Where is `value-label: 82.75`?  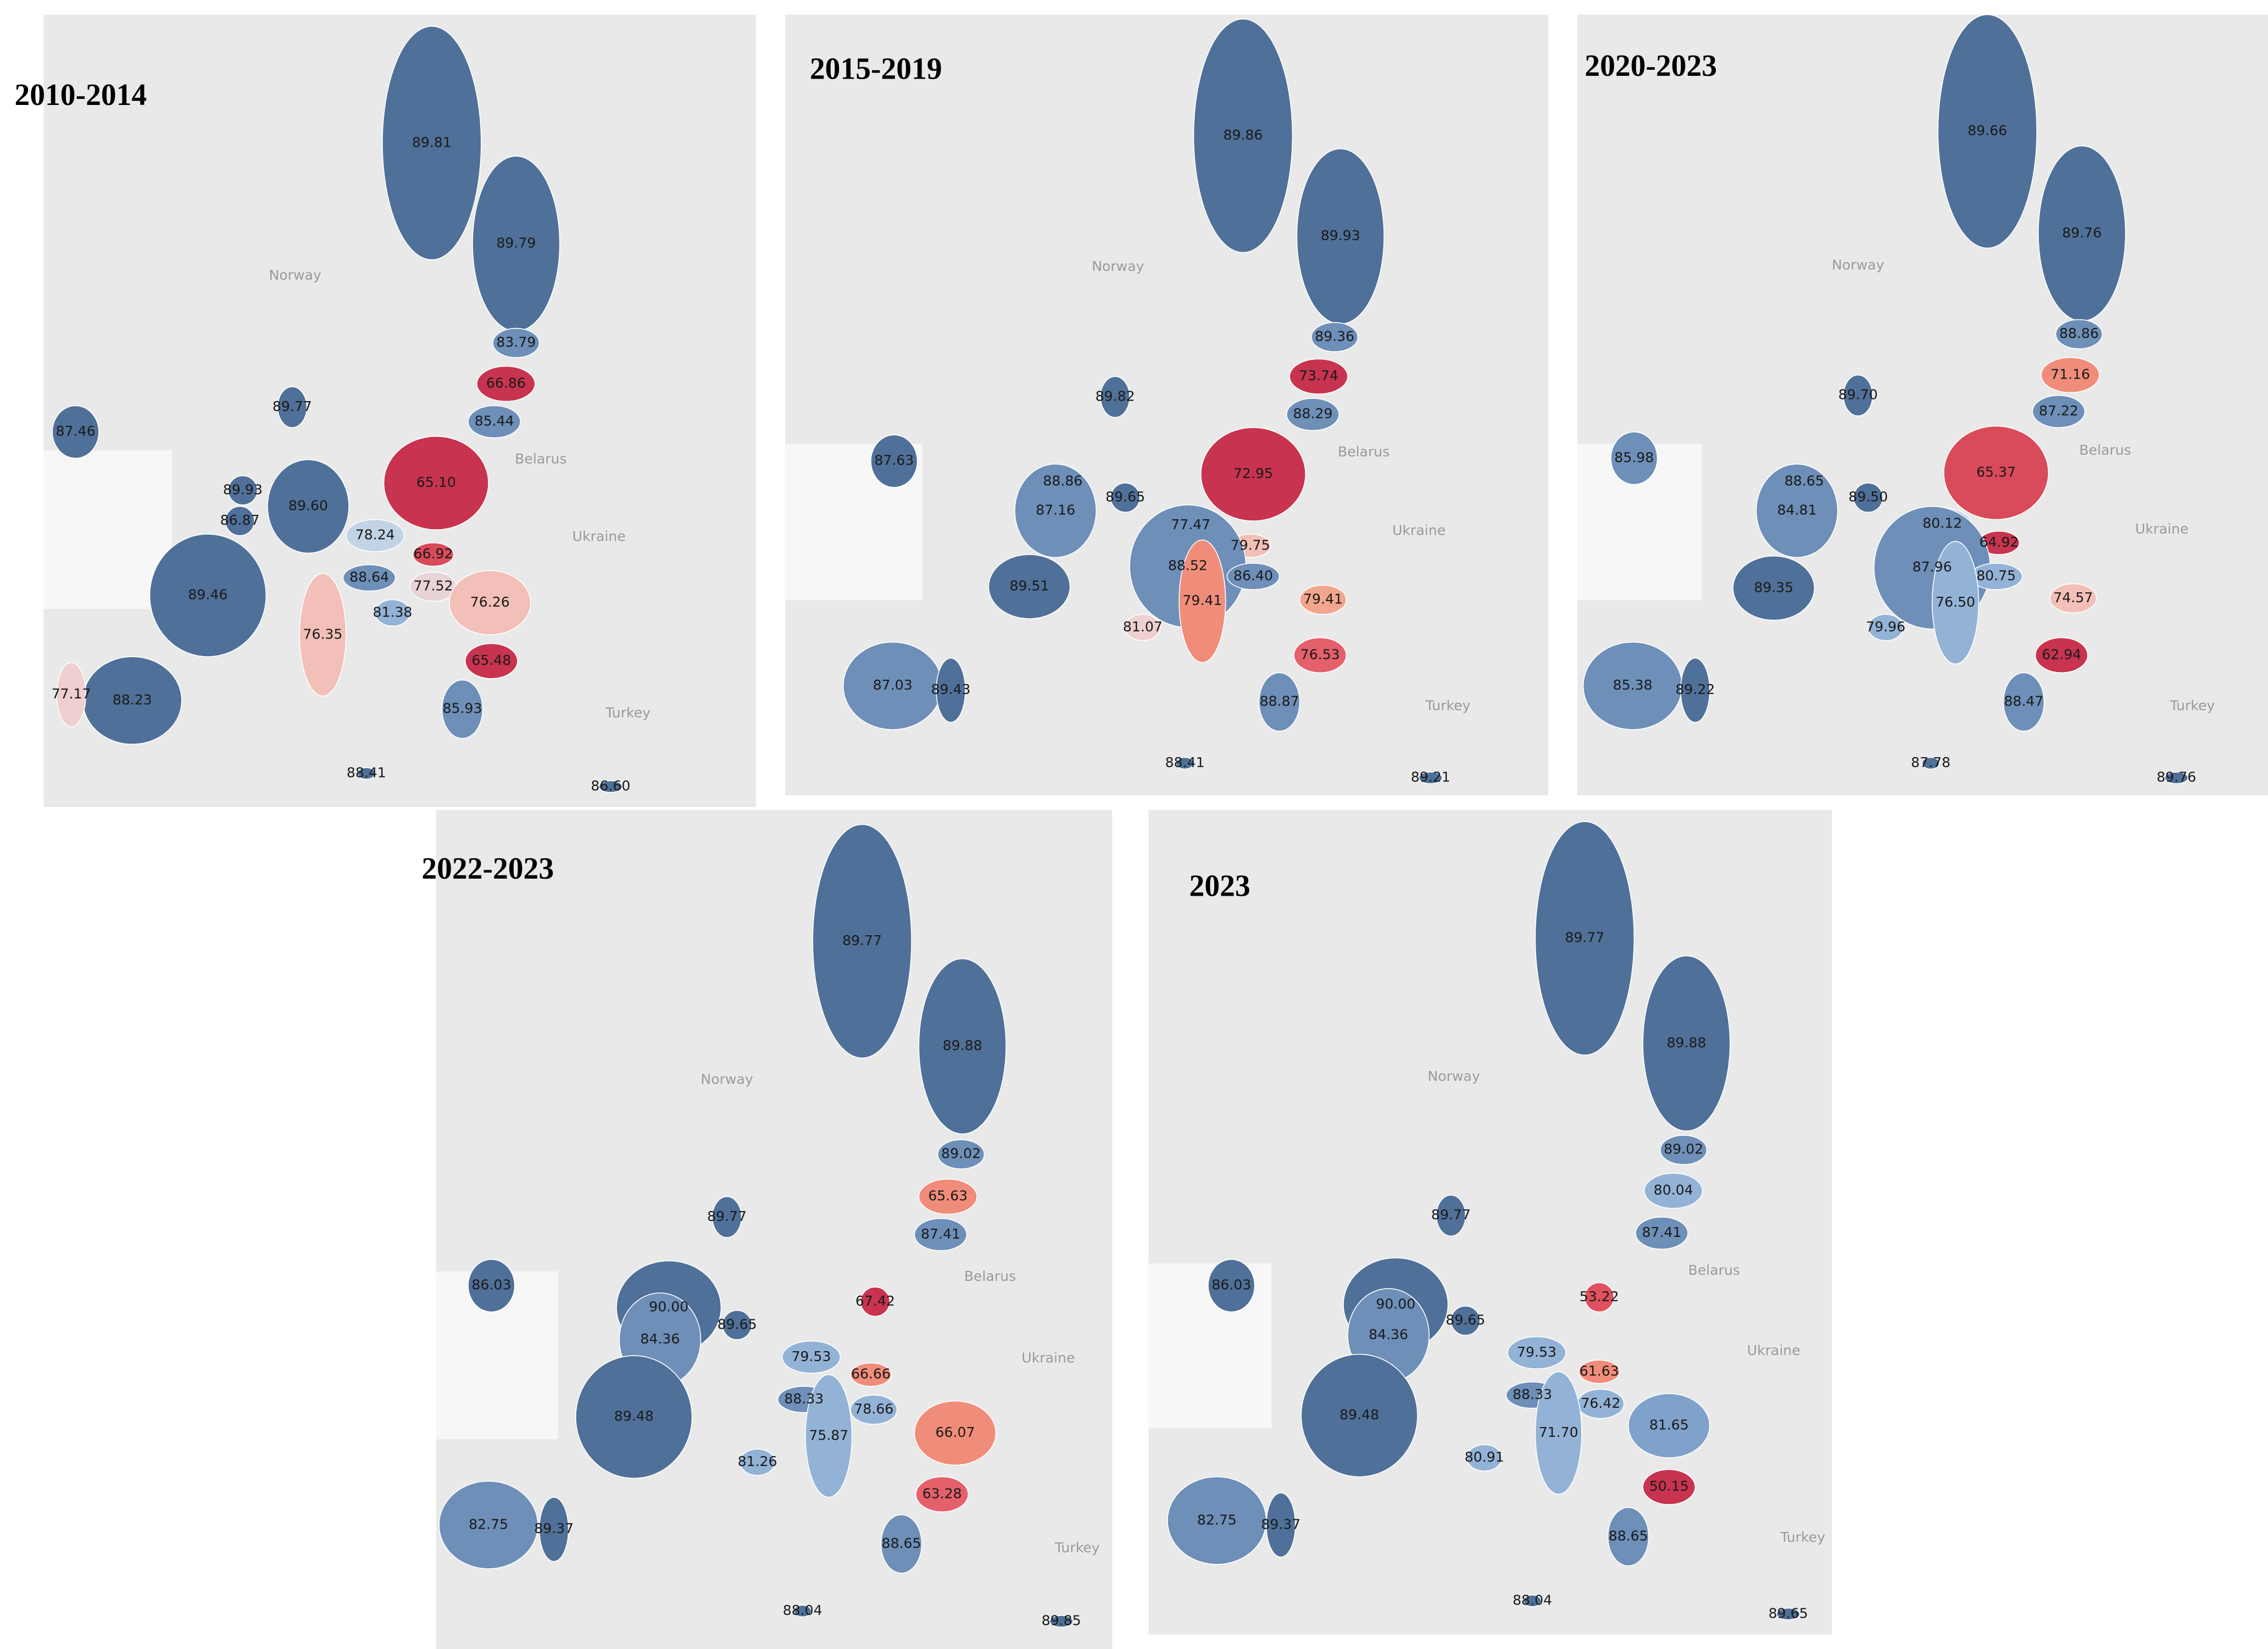
value-label: 82.75 is located at coordinates (488, 1524).